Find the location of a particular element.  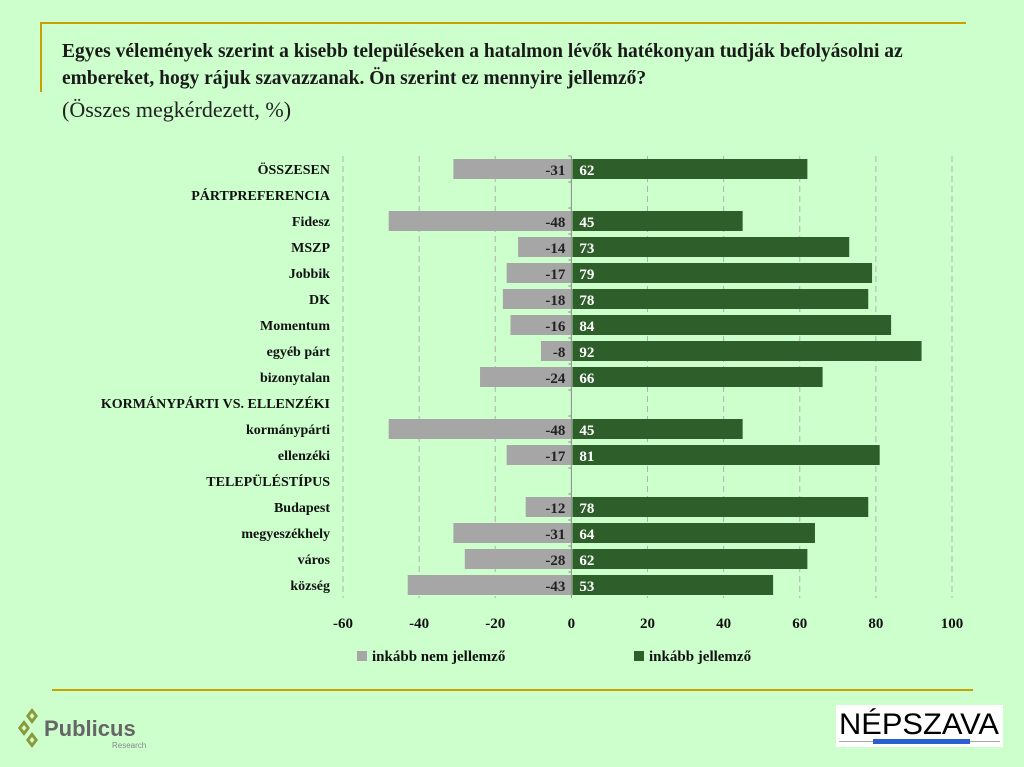

category-label: PÁRTPREFERENCIA is located at coordinates (261, 195).